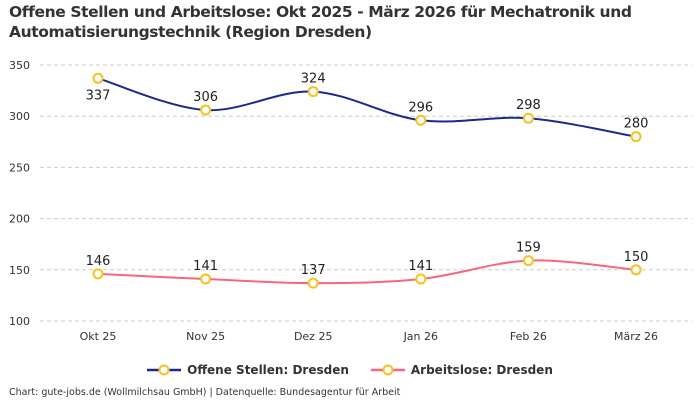  I want to click on legend-label: Arbeitslose: Dresden, so click(481, 370).